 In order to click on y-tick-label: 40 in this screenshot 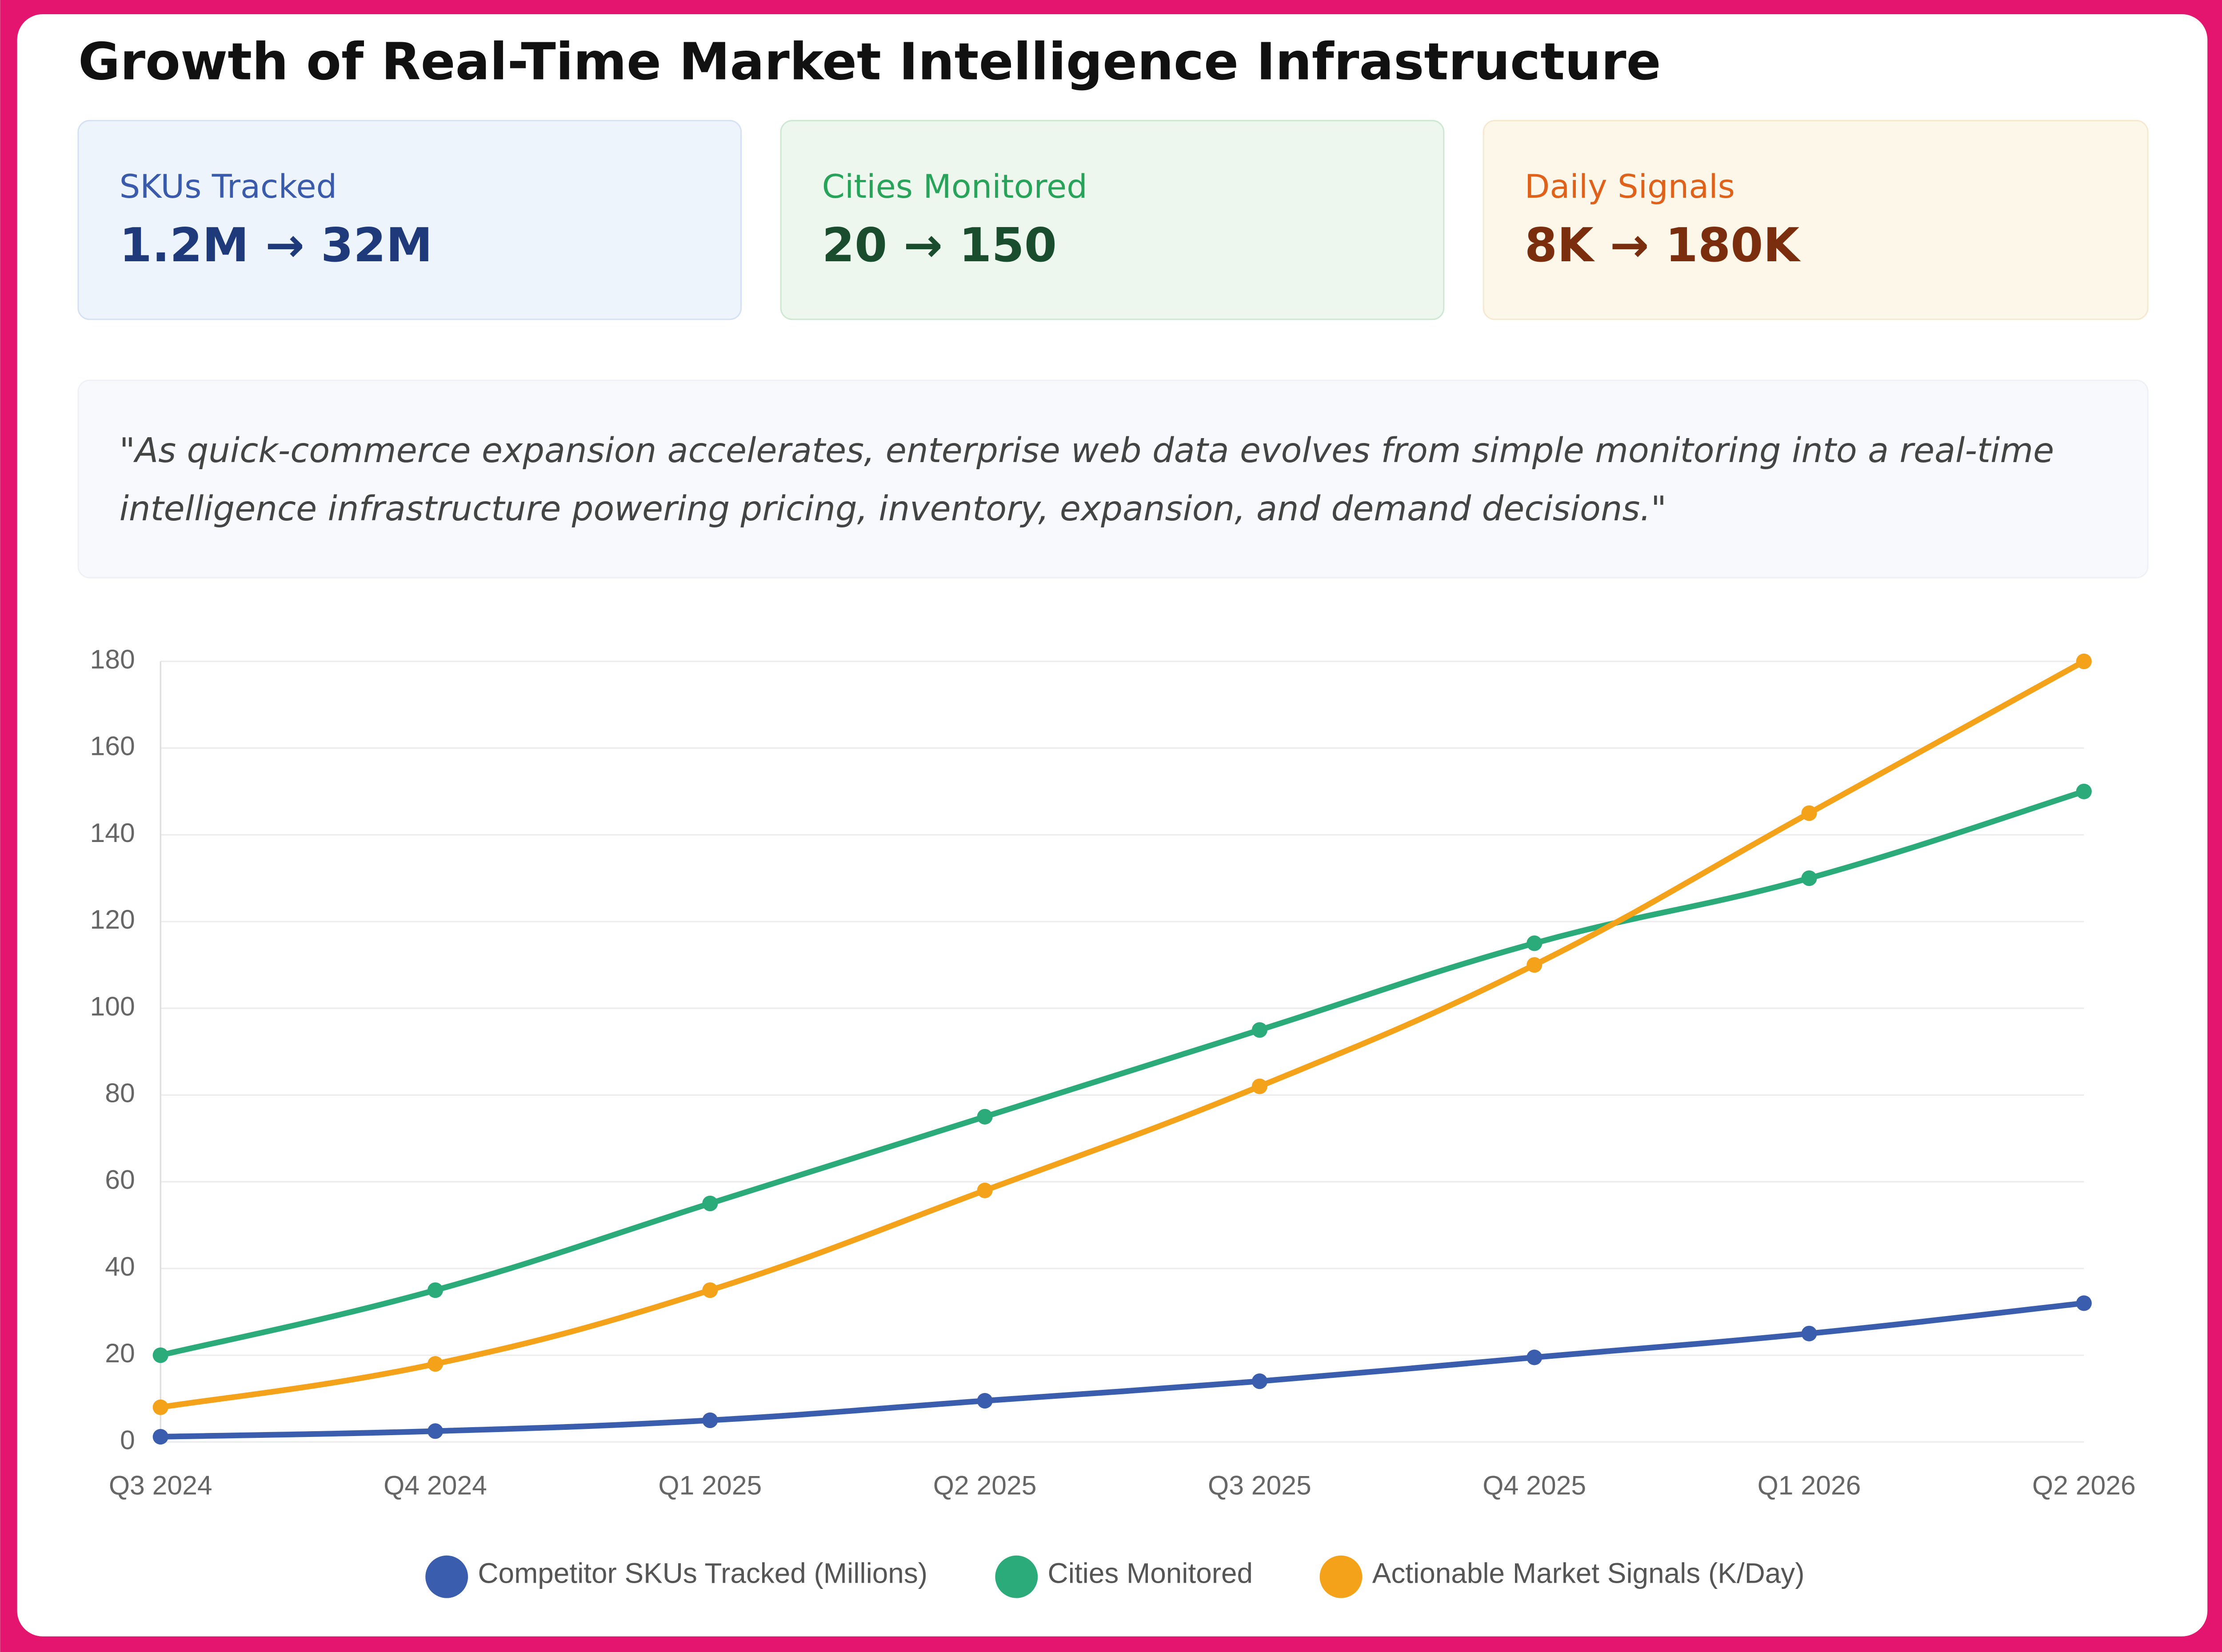, I will do `click(120, 1266)`.